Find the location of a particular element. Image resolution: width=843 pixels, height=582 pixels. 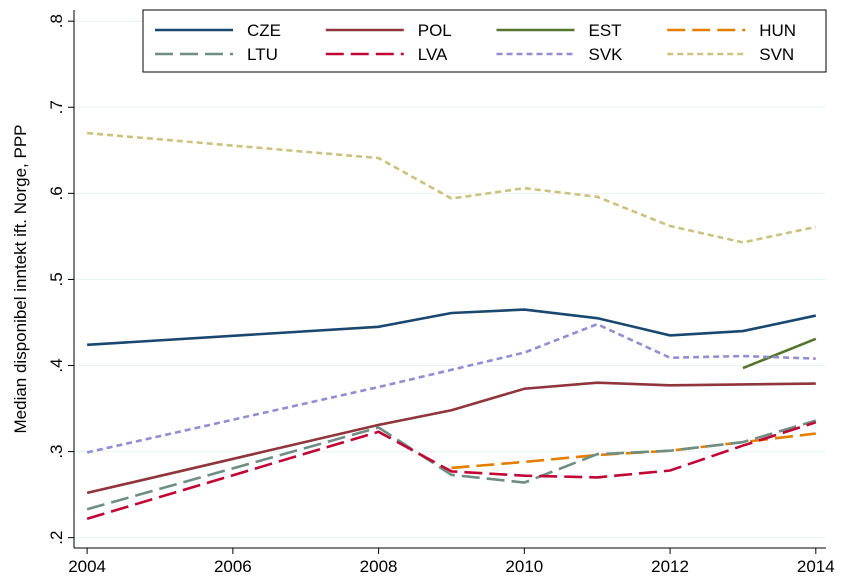

y-tick-label: .6 is located at coordinates (56, 193).